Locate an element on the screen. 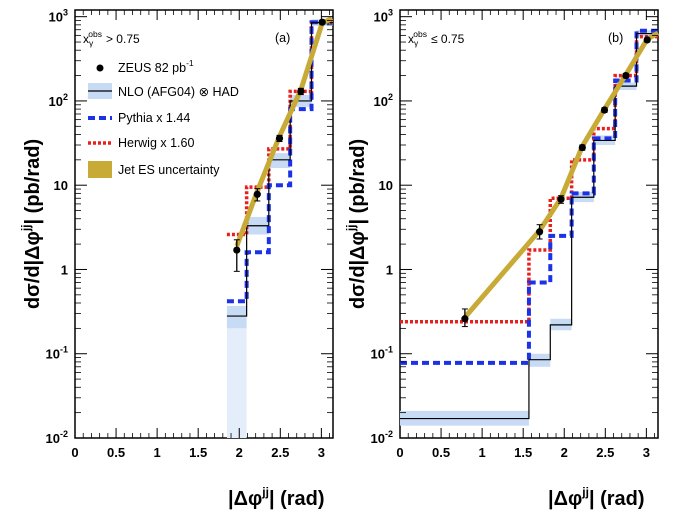 The height and width of the screenshot is (517, 674). nlo-band-low is located at coordinates (236, 383).